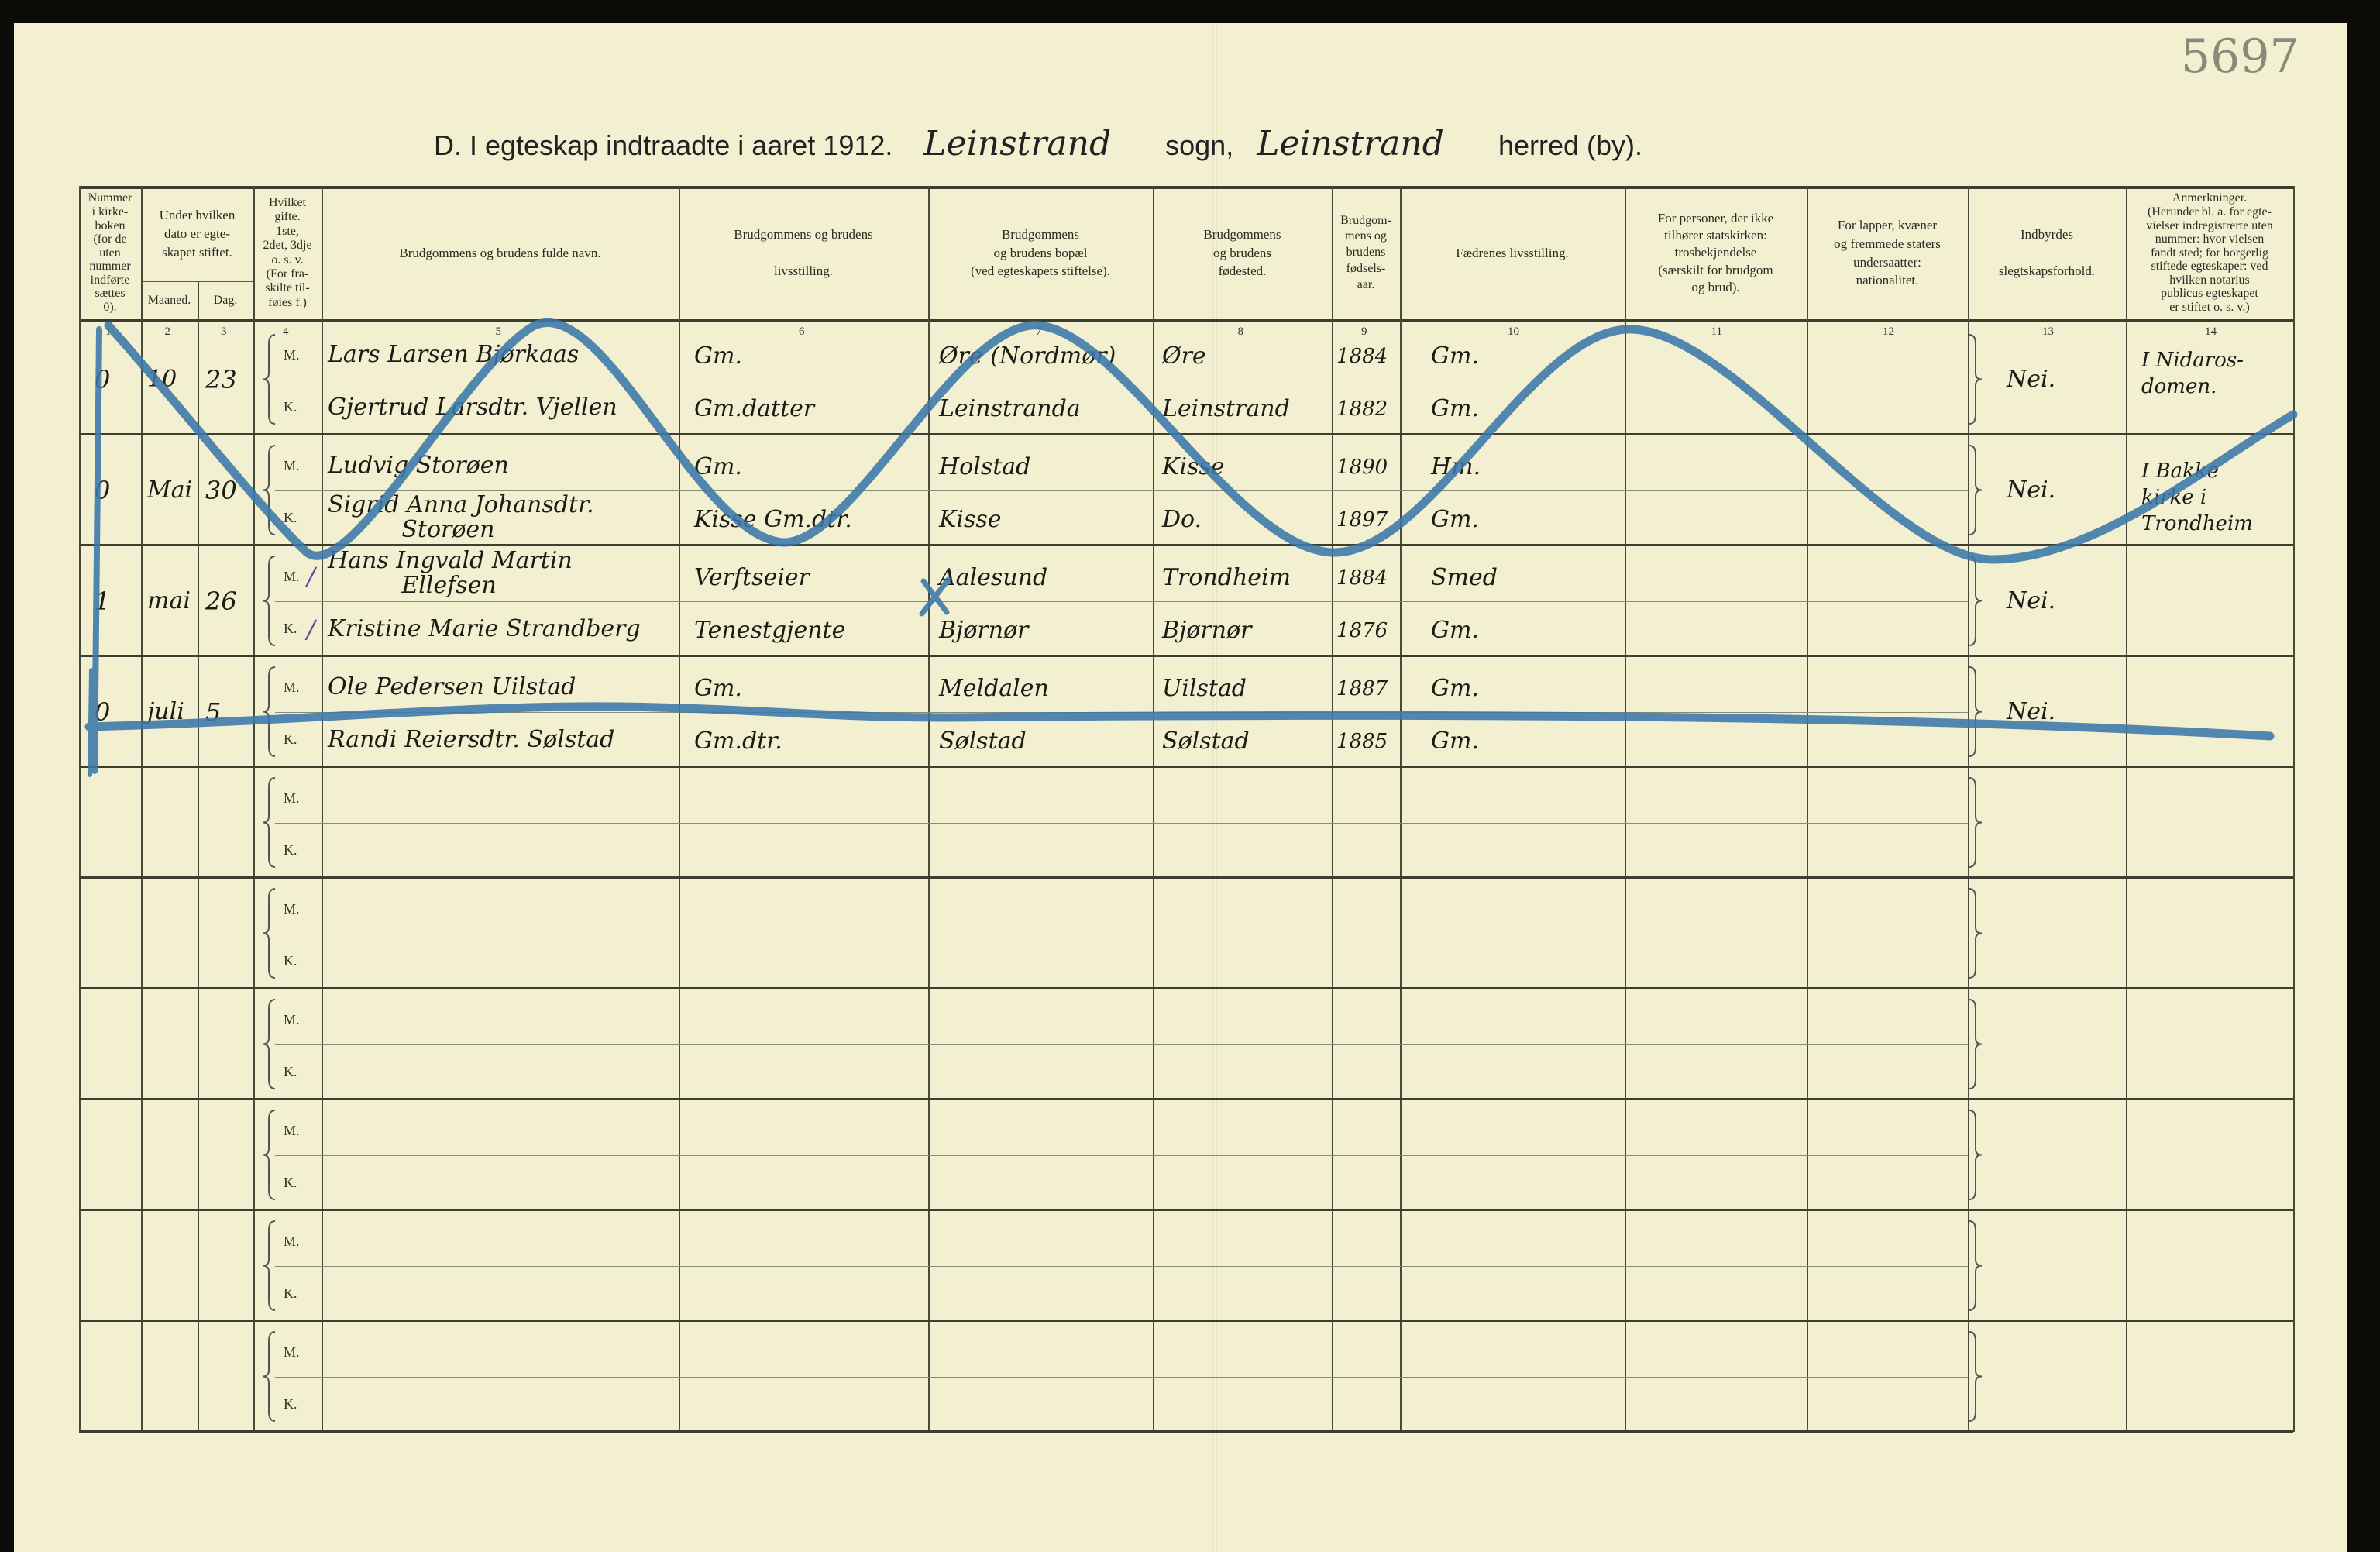 This screenshot has width=2380, height=1552. I want to click on page-fold, so click(1215, 787).